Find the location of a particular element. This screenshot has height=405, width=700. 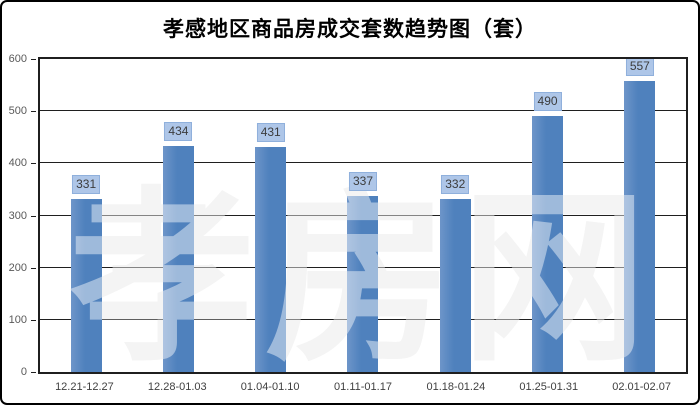

bar-value-label: 332 is located at coordinates (455, 184).